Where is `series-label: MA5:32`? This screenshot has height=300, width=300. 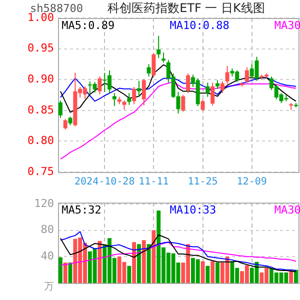 series-label: MA5:32 is located at coordinates (82, 209).